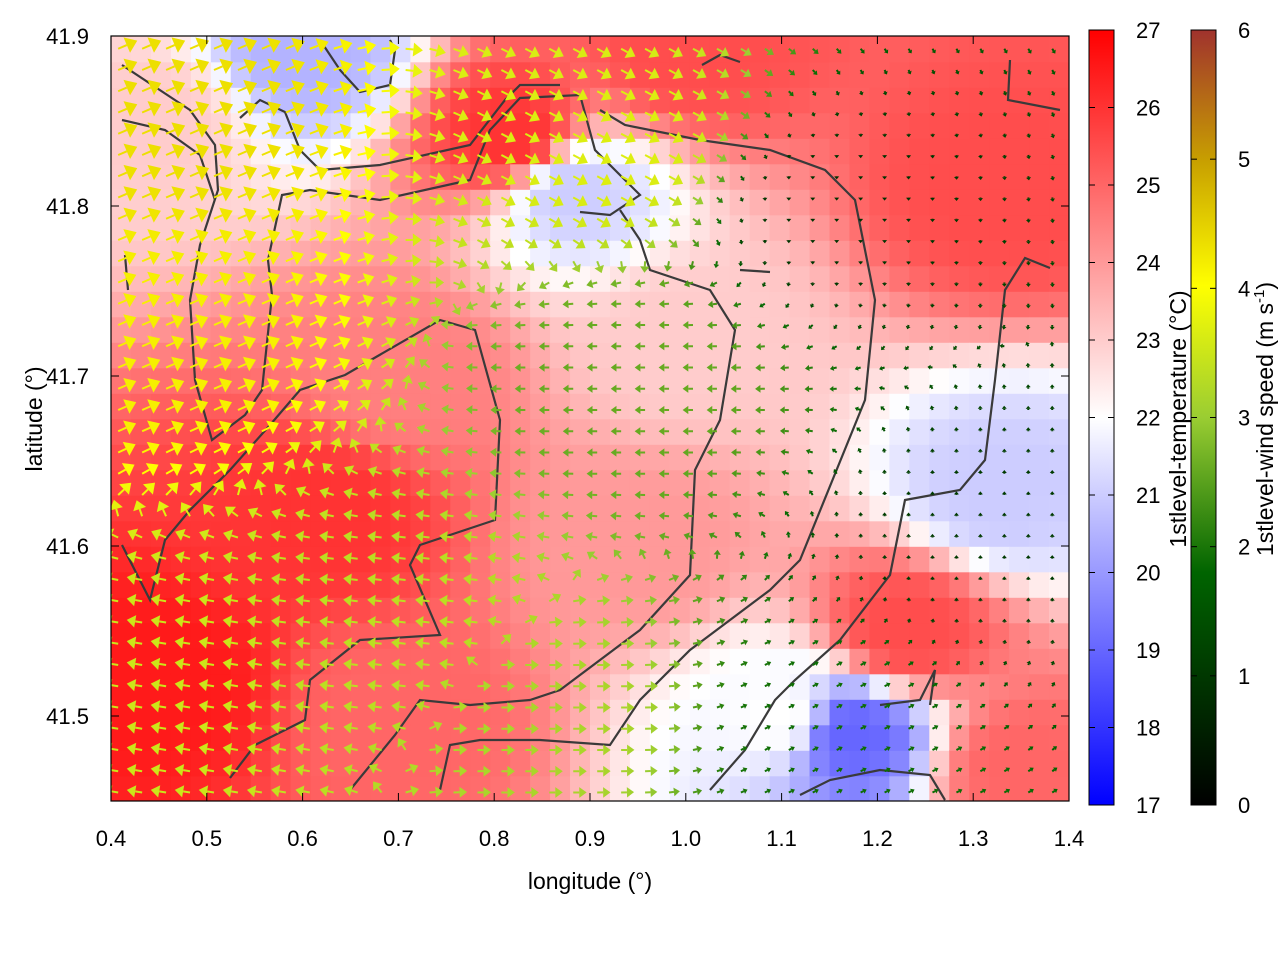  What do you see at coordinates (721, 59) in the screenshot?
I see `contour-line` at bounding box center [721, 59].